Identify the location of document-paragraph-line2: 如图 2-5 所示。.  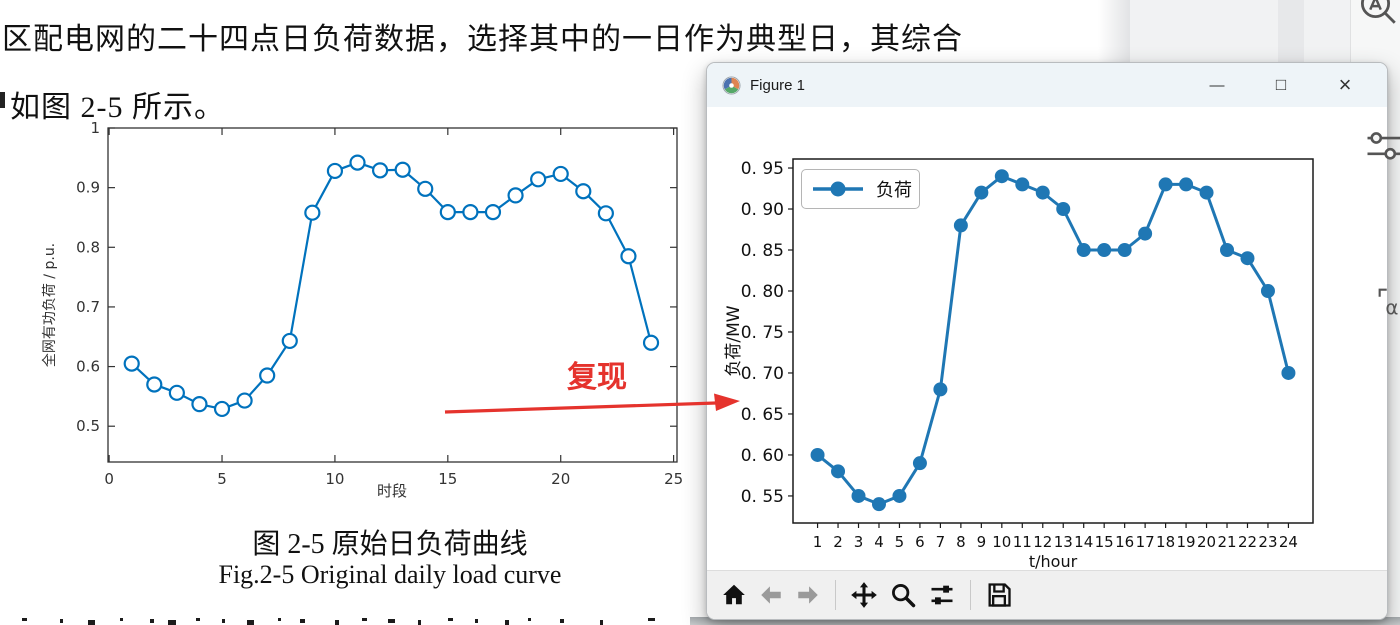
(117, 107).